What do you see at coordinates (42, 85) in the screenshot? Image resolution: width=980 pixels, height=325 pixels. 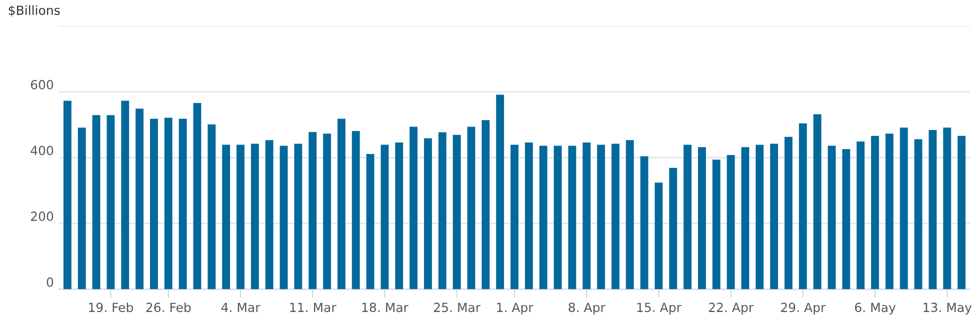 I see `y-tick-label: 600` at bounding box center [42, 85].